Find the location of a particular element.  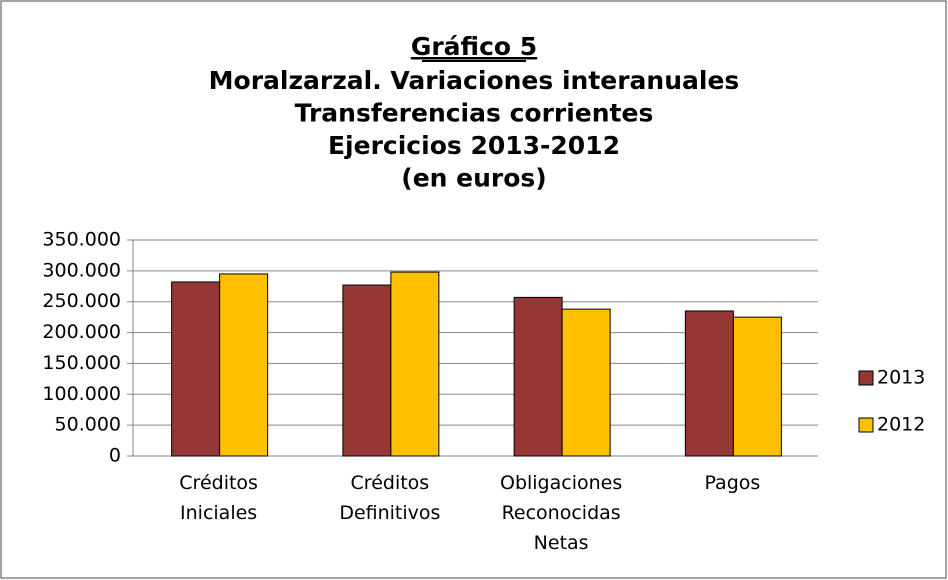

x-tick-label: Créditos Iniciales is located at coordinates (218, 498).